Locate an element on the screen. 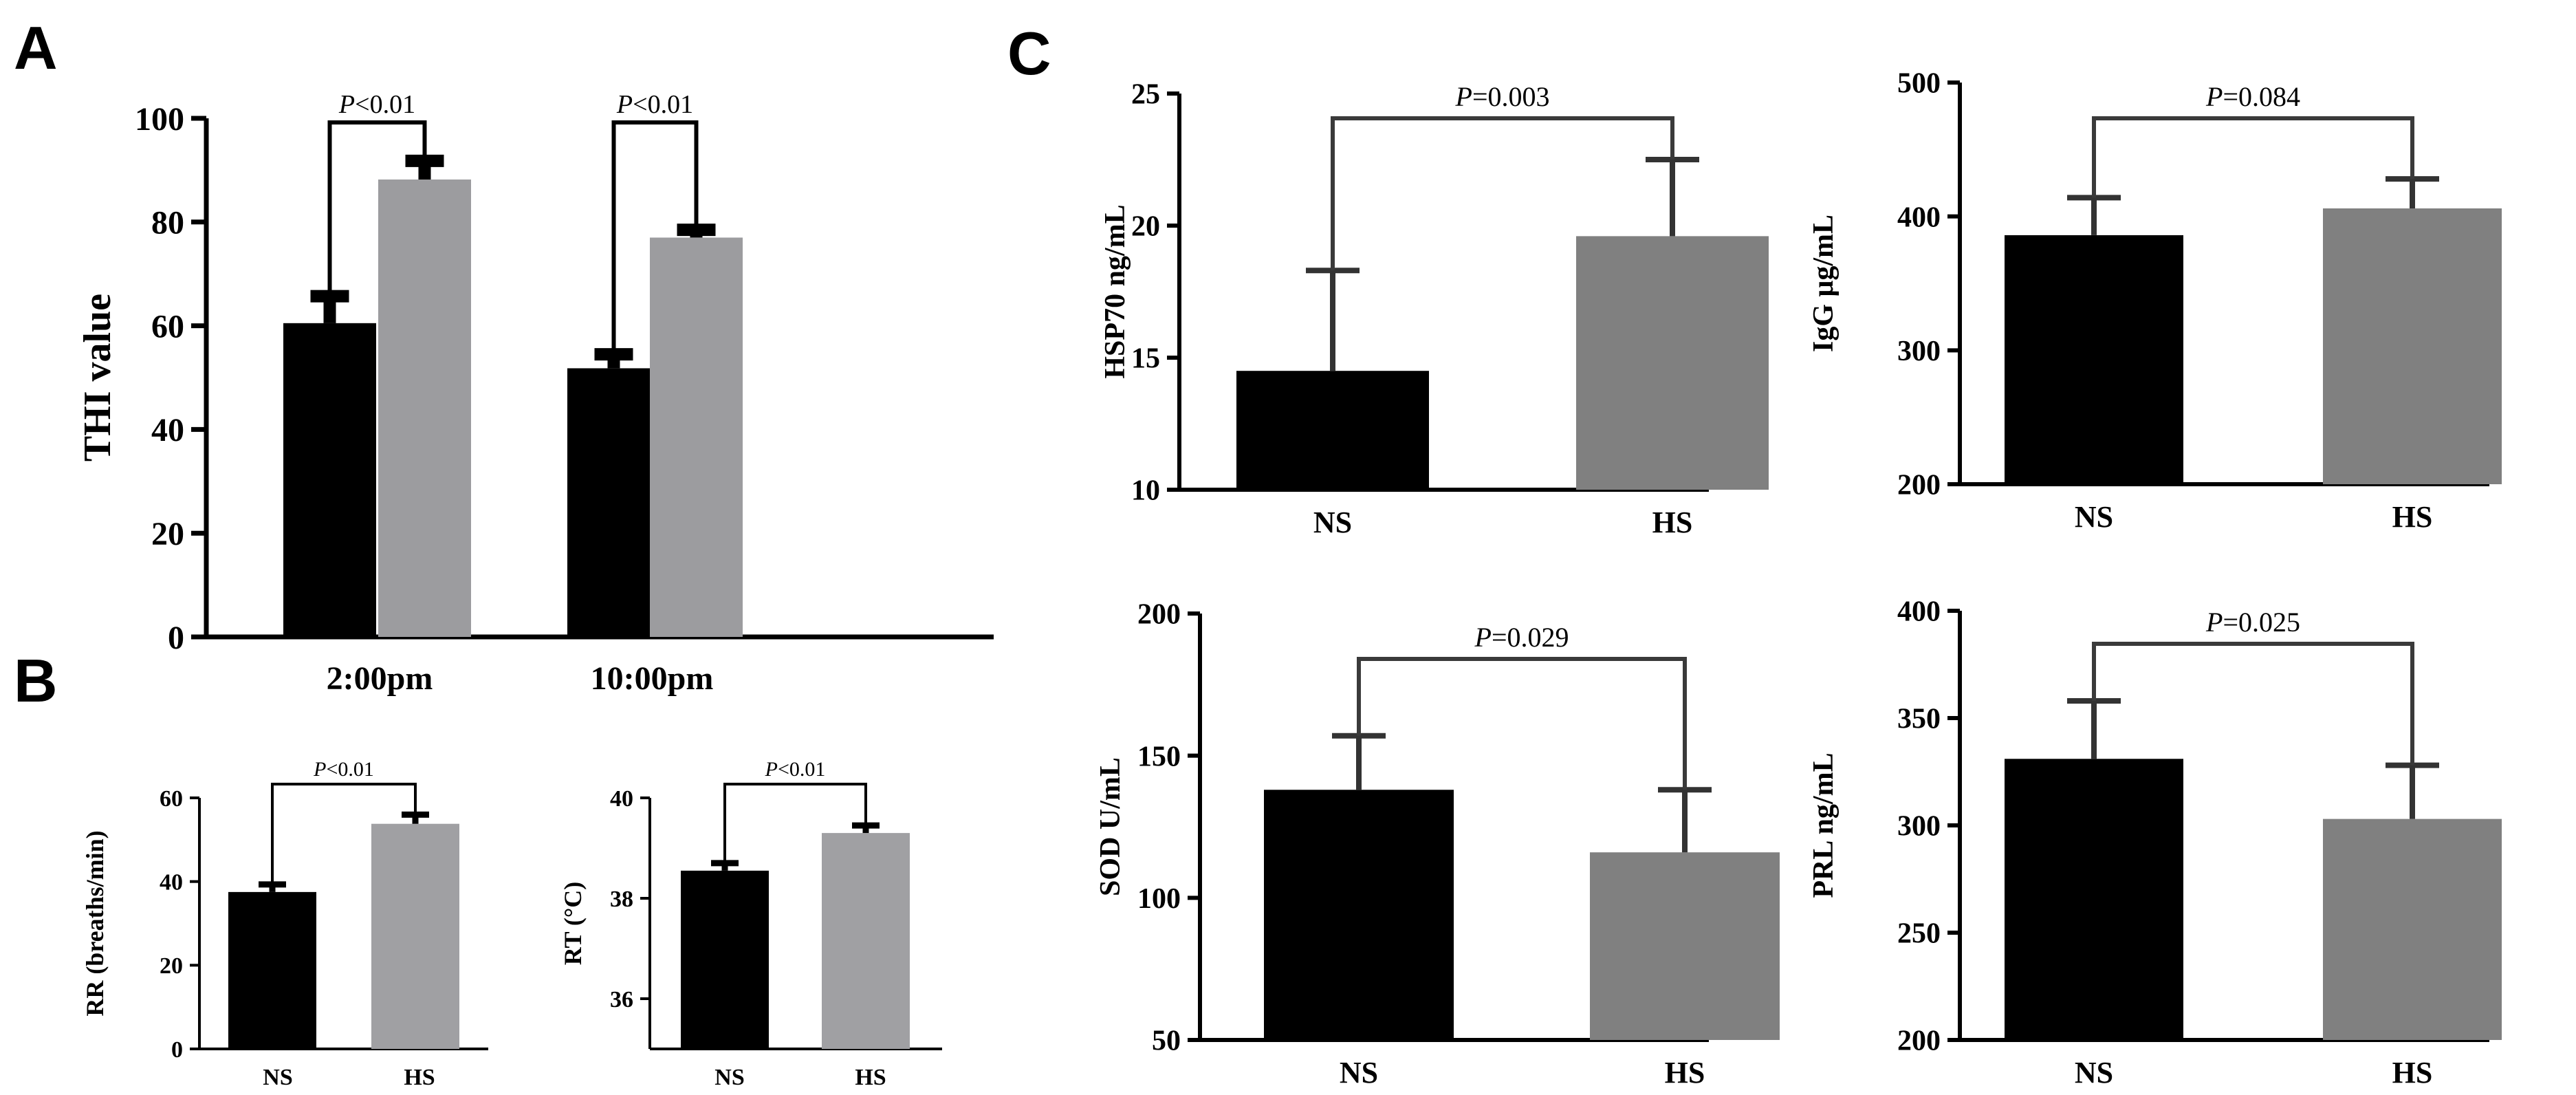 The image size is (2576, 1095). y-tick-label: 50 is located at coordinates (1166, 1041).